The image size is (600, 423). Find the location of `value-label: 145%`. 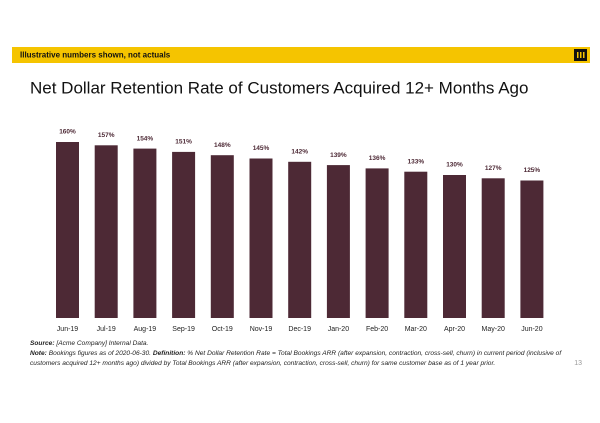

value-label: 145% is located at coordinates (261, 148).